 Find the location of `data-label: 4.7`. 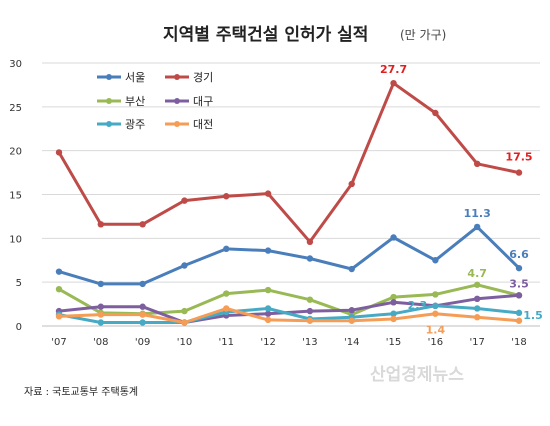

data-label: 4.7 is located at coordinates (477, 273).